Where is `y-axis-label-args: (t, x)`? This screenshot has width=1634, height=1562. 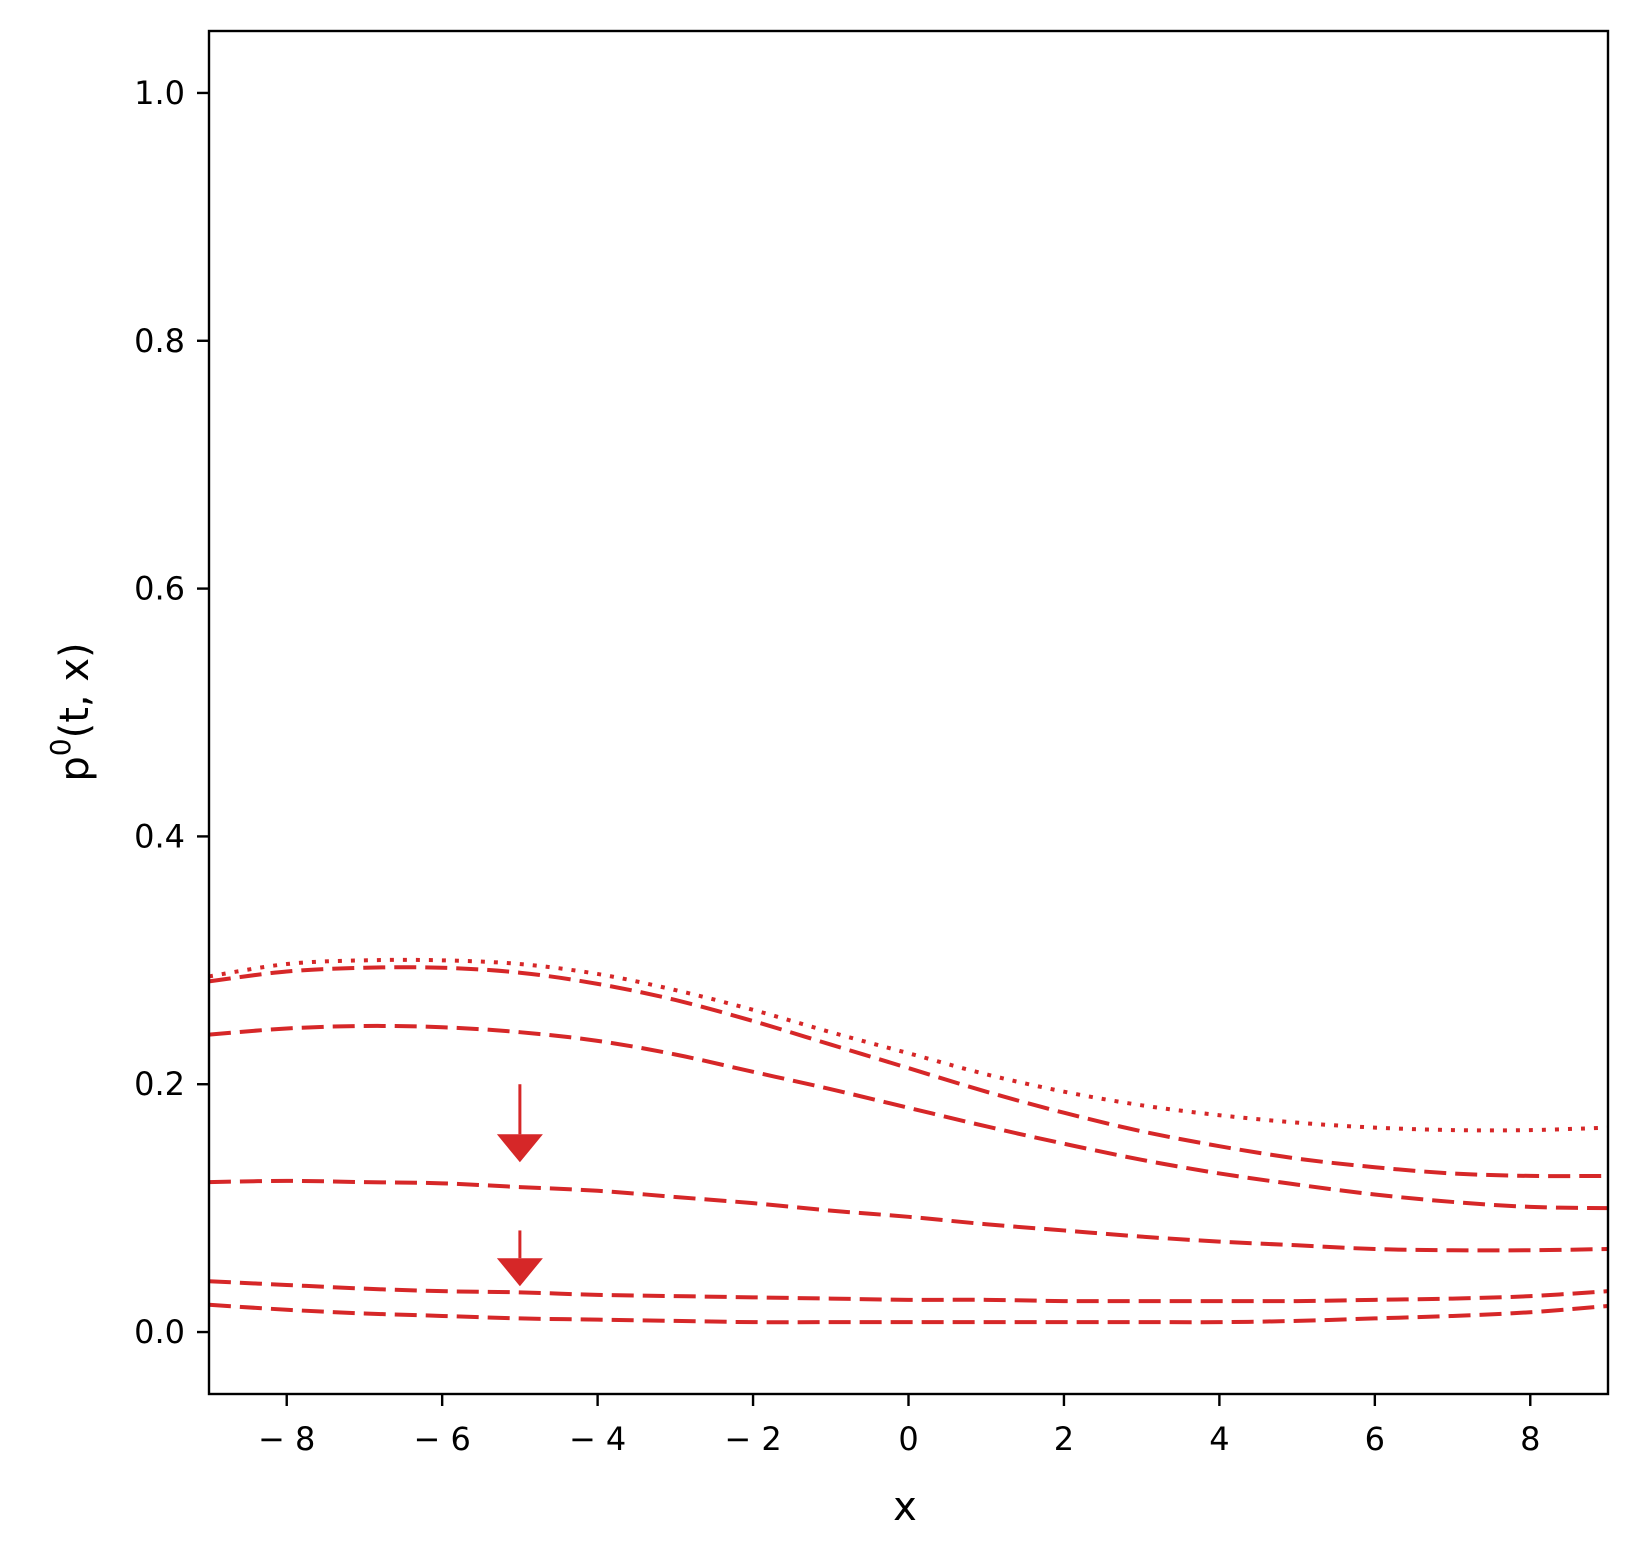
y-axis-label-args: (t, x) is located at coordinates (75, 690).